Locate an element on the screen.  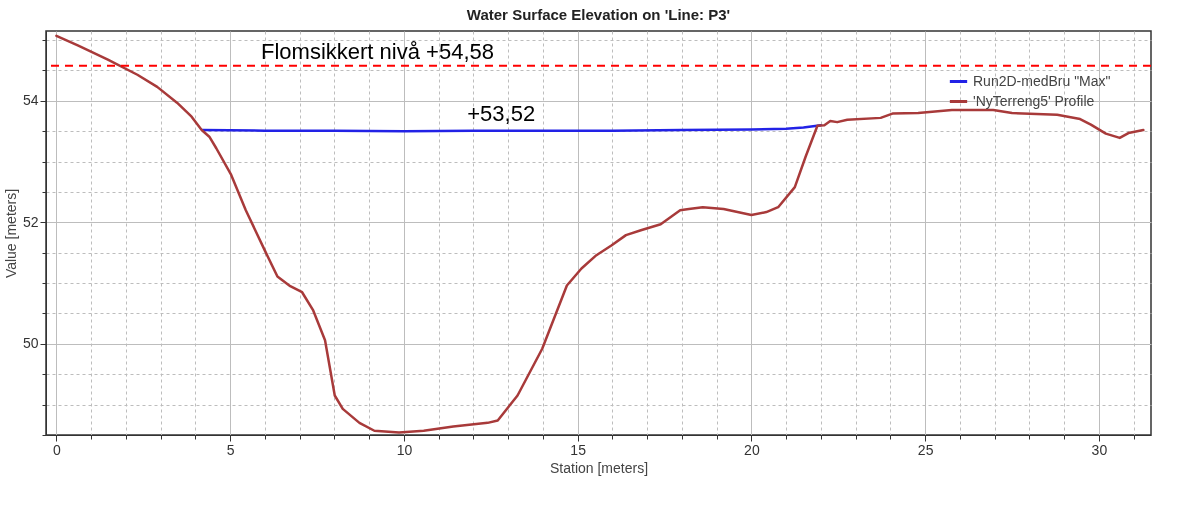
y-tick-label: 50 is located at coordinates (30, 343).